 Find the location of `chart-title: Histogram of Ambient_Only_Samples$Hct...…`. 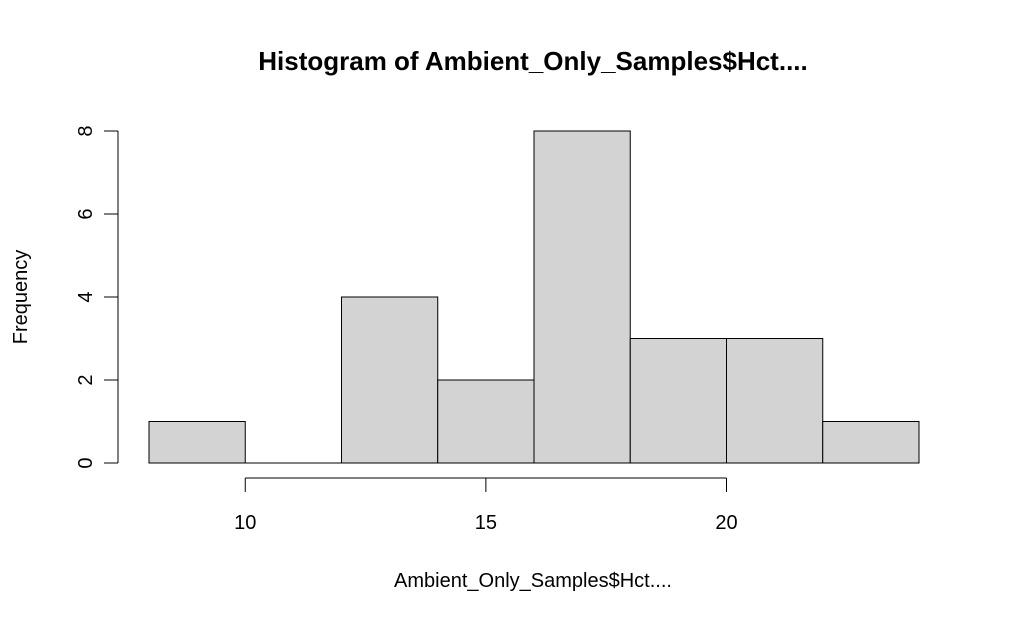

chart-title: Histogram of Ambient_Only_Samples$Hct...… is located at coordinates (533, 61).